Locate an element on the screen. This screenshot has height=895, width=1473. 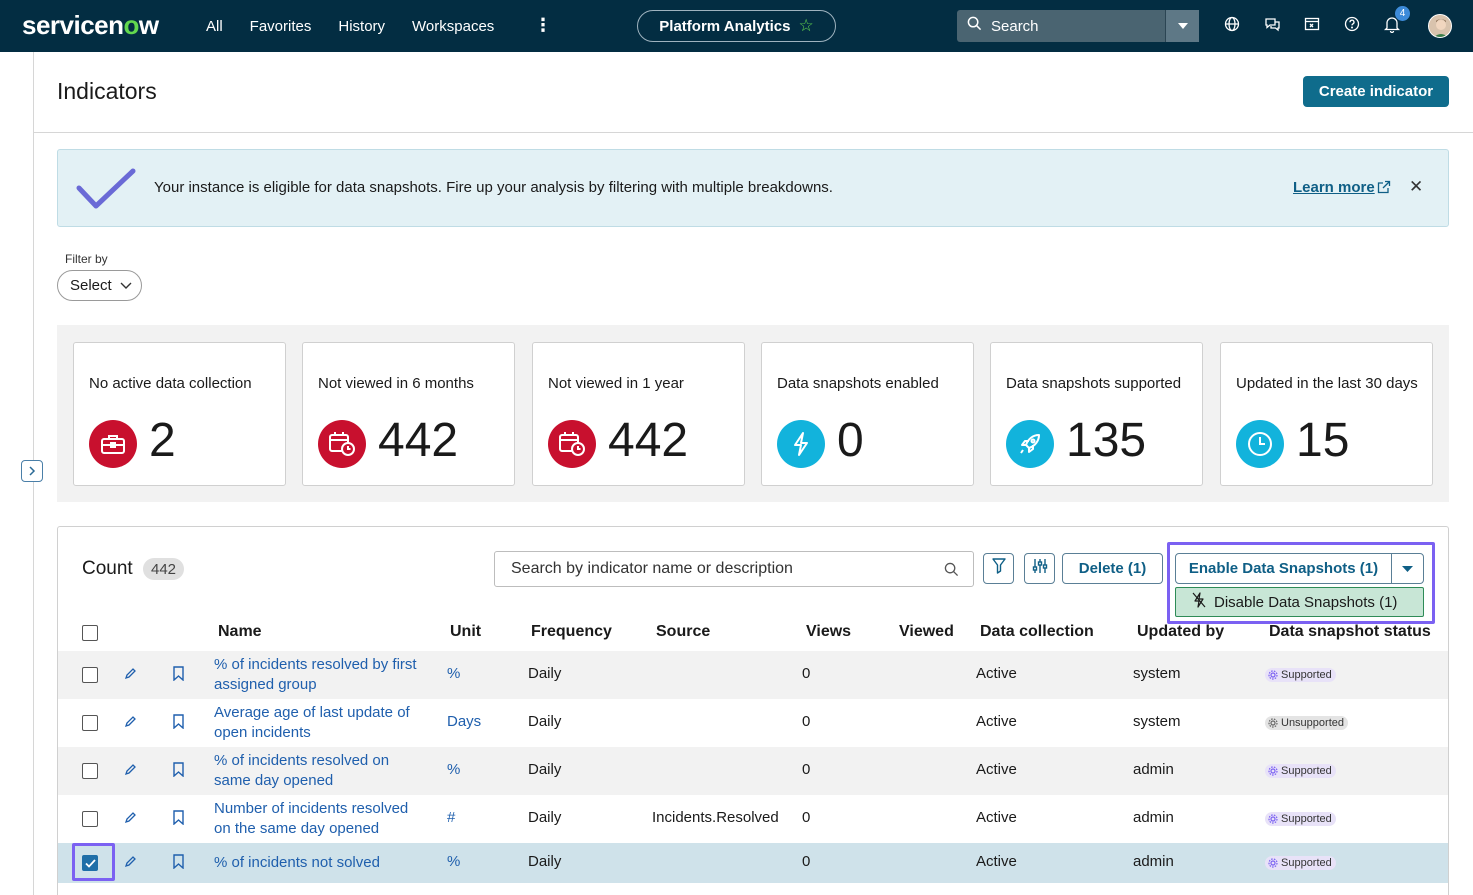
indicator-name-link: % of incidents not solved is located at coordinates (297, 862).